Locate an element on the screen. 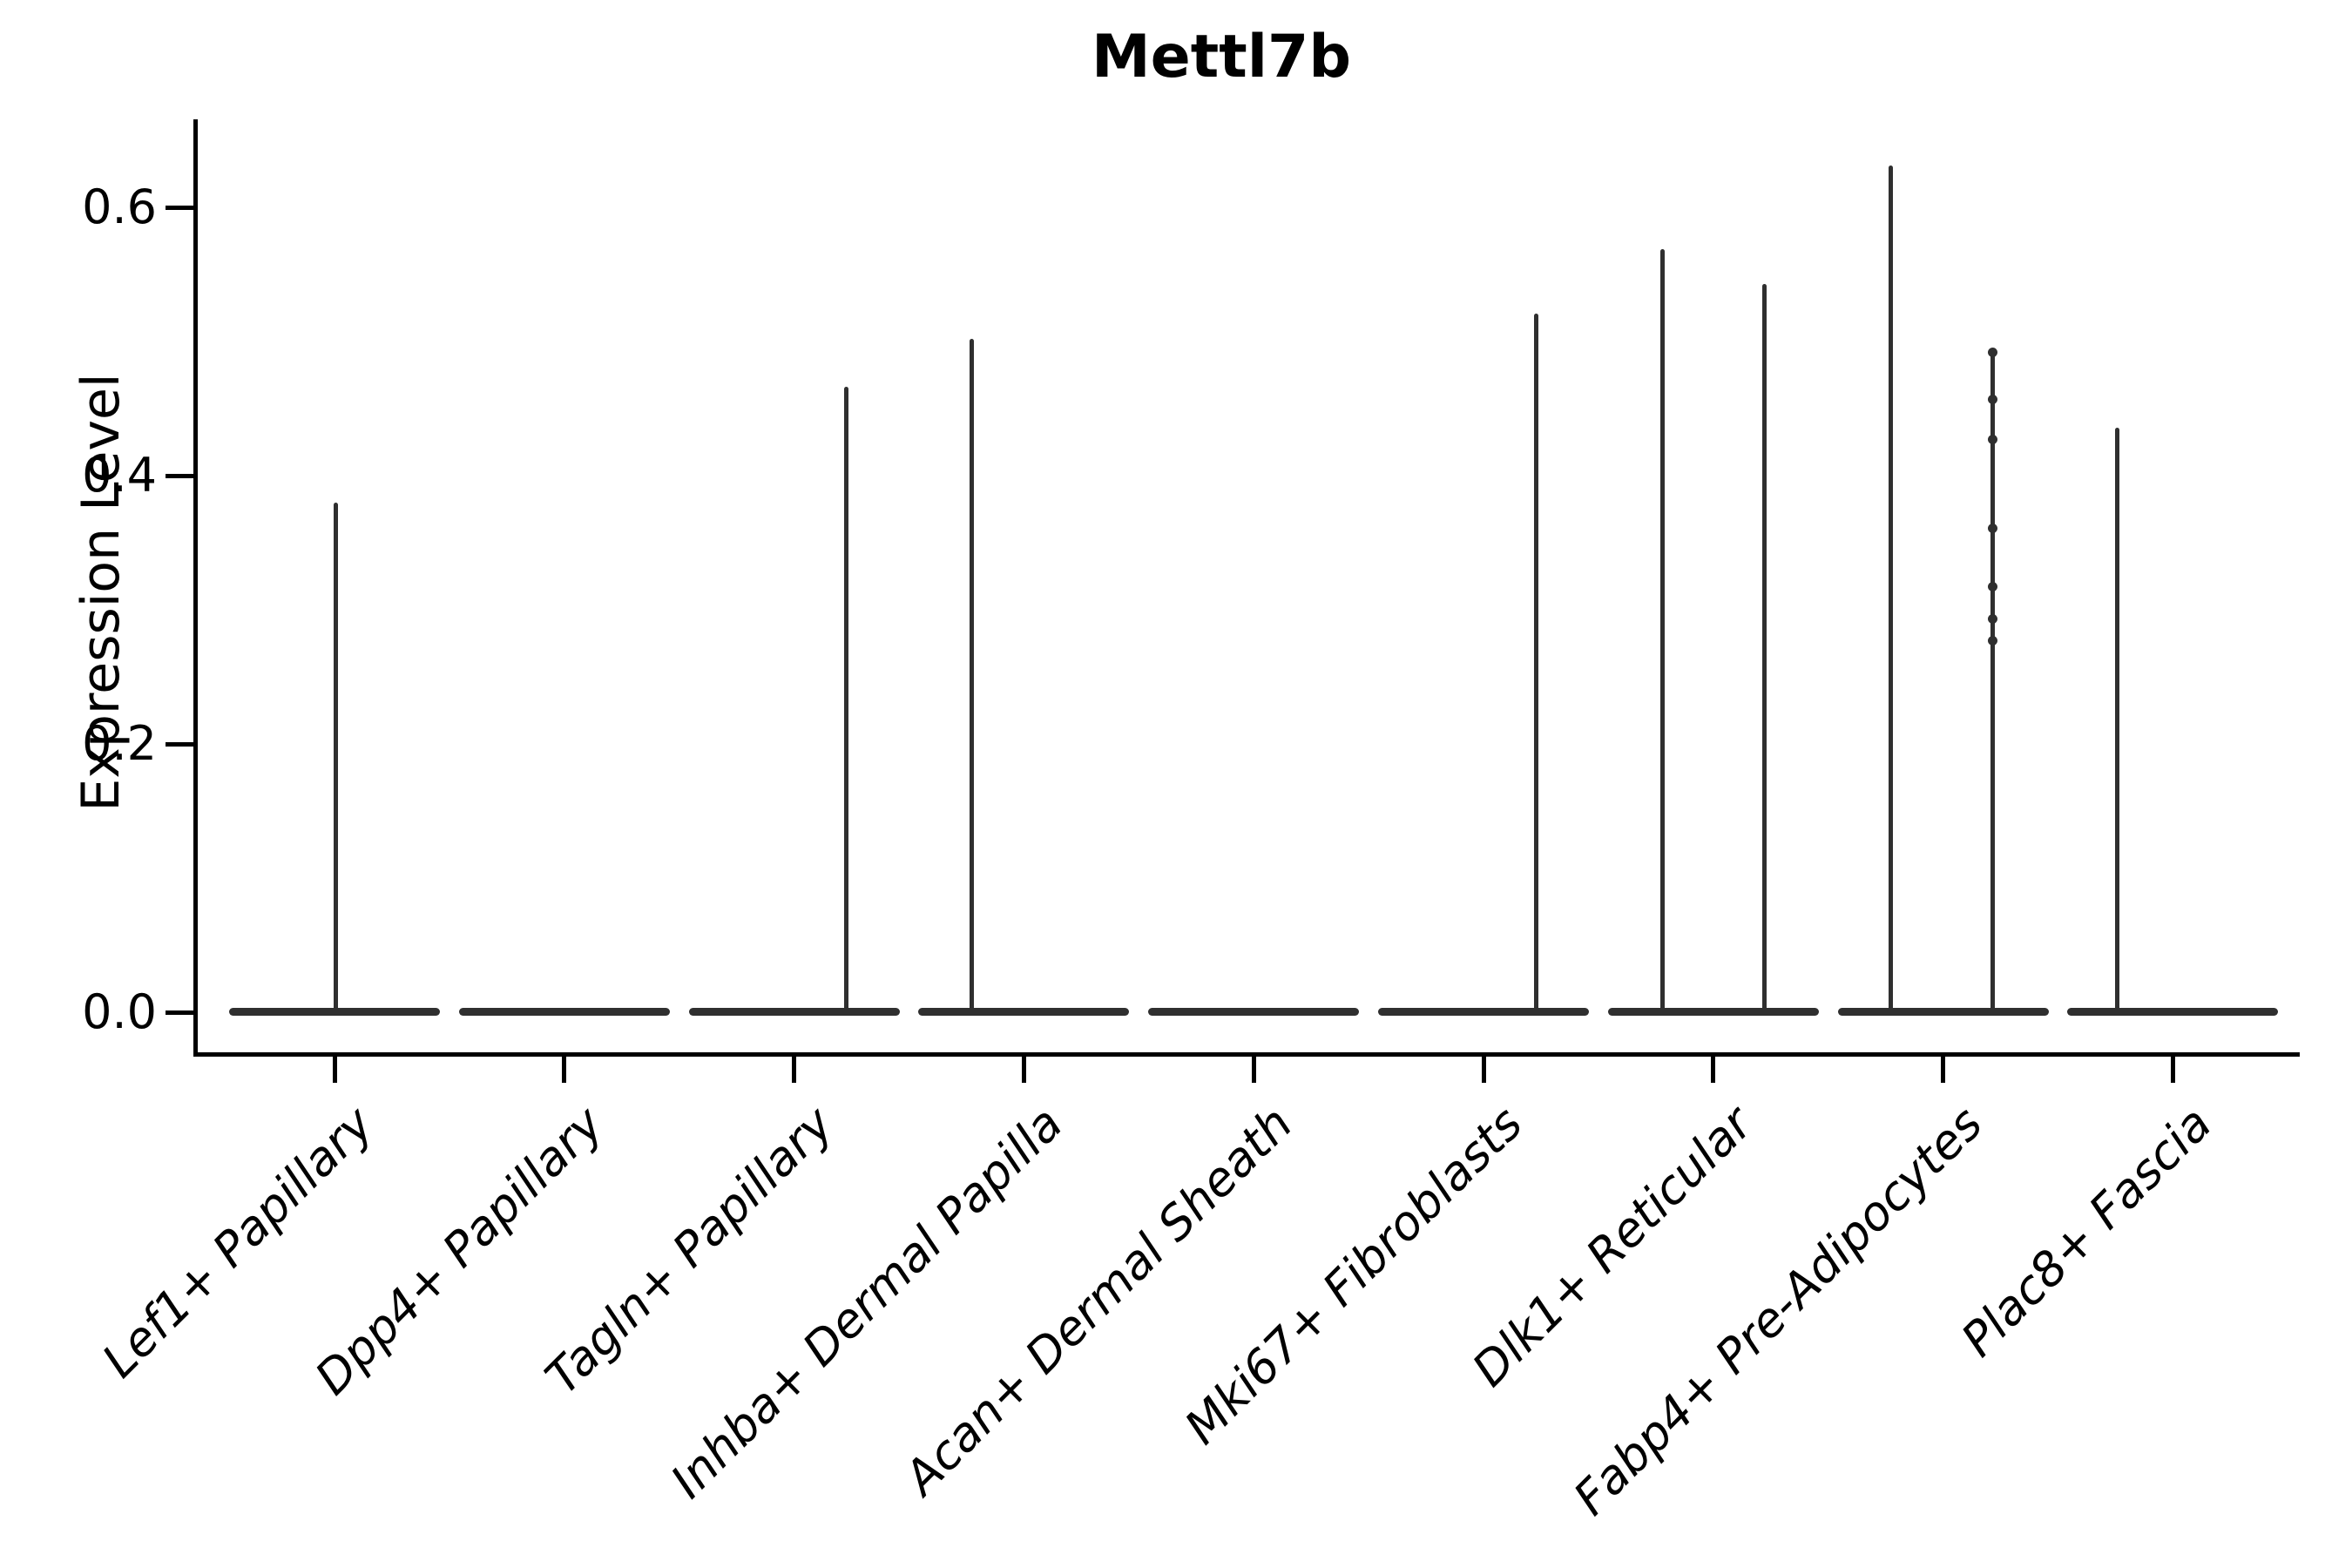 The image size is (2352, 1568). y-tick-label: 0.4 is located at coordinates (119, 475).